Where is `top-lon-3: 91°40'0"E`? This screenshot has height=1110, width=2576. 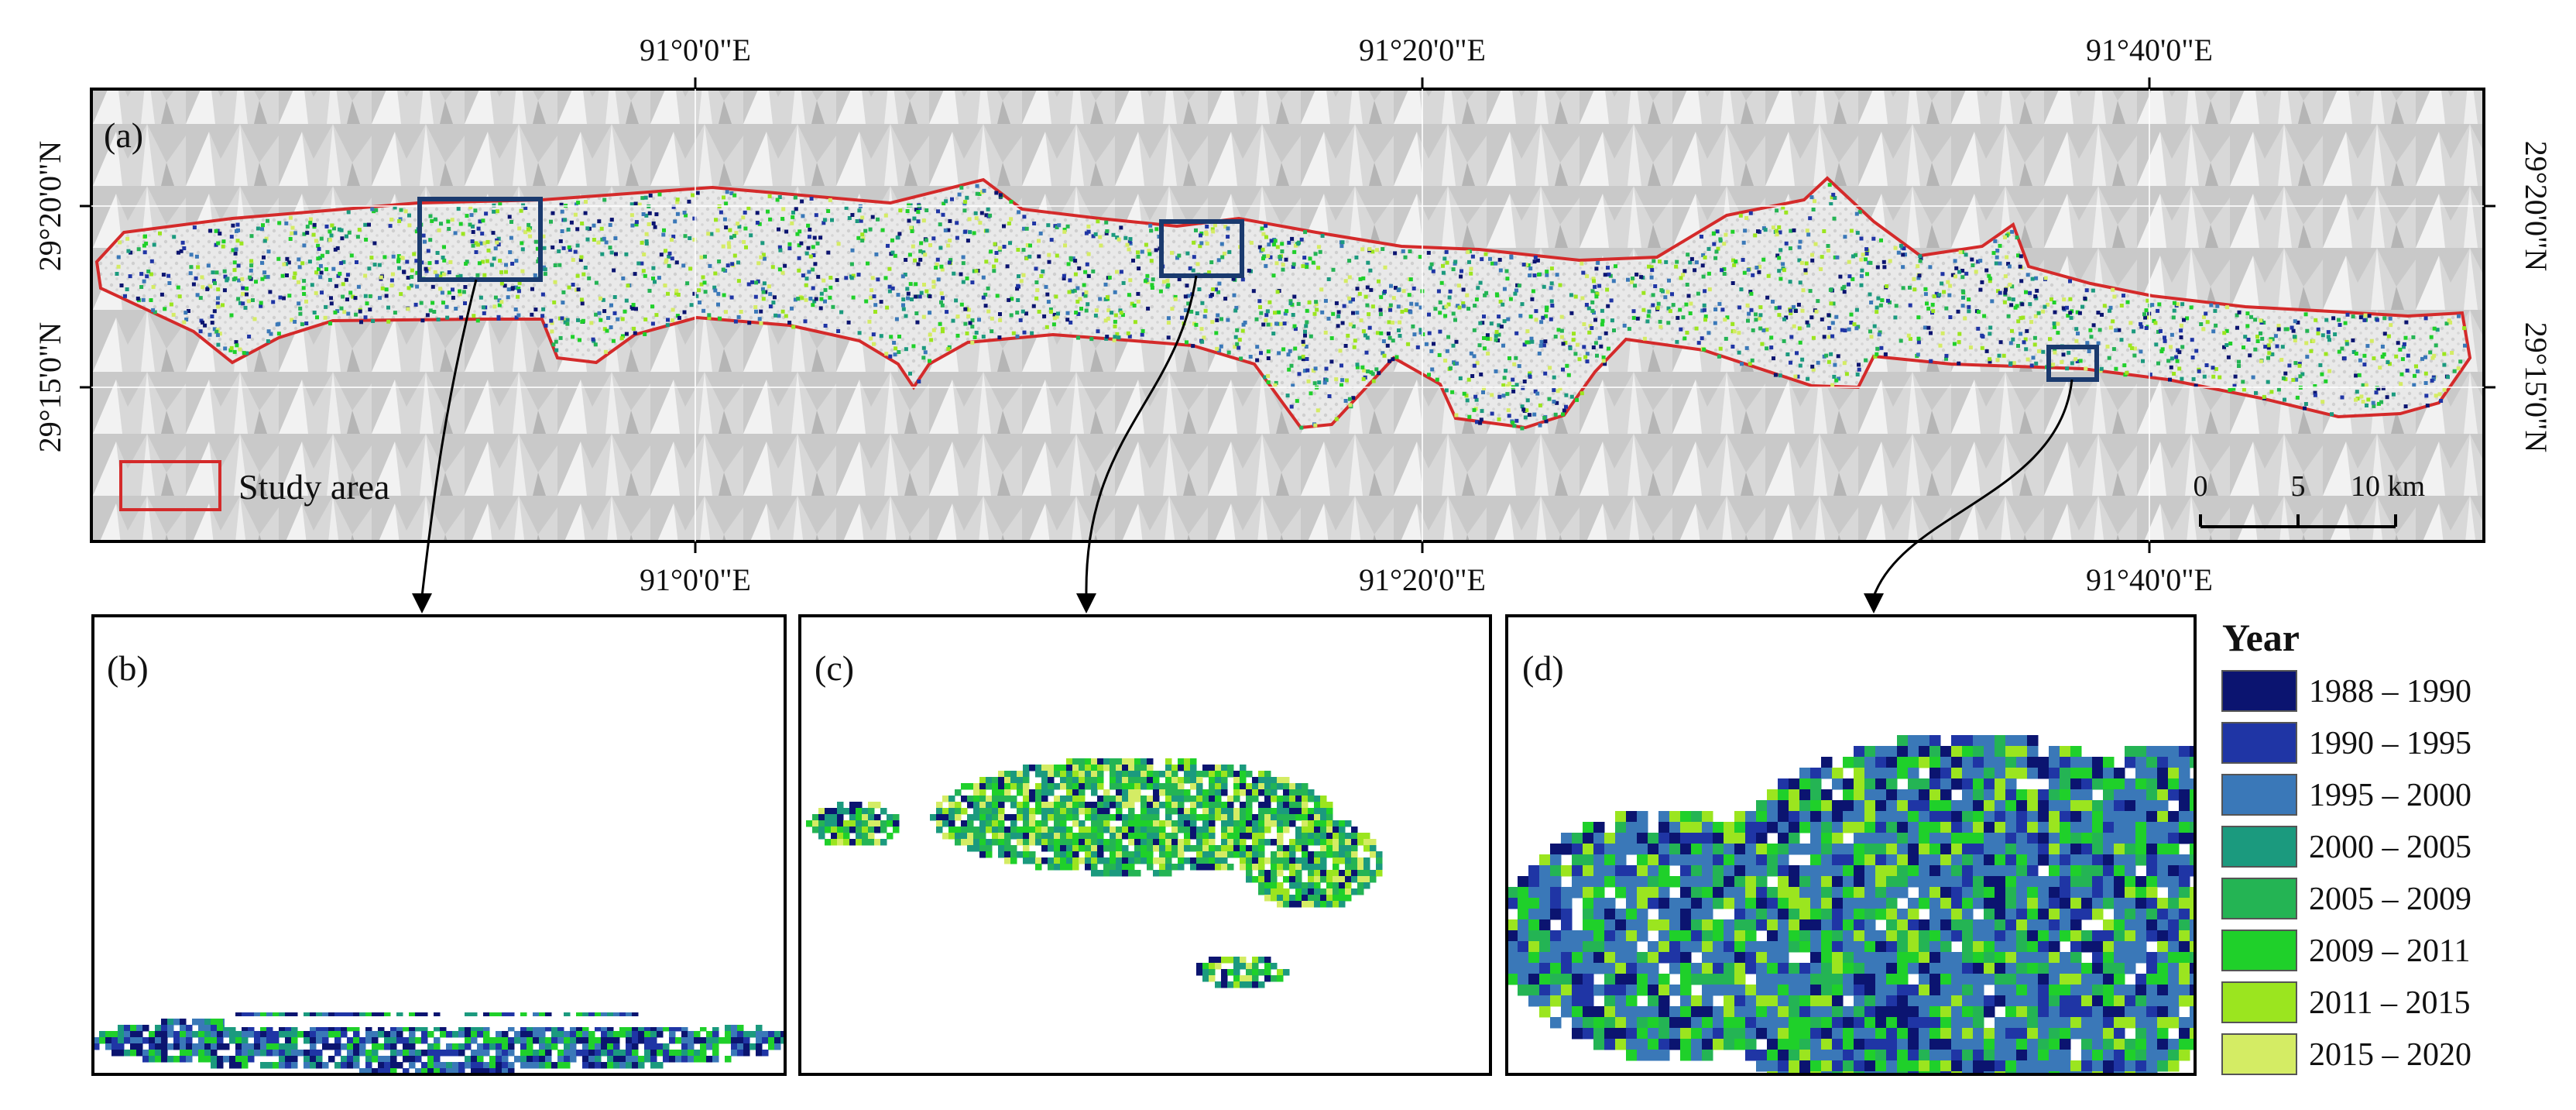
top-lon-3: 91°40'0"E is located at coordinates (2149, 50).